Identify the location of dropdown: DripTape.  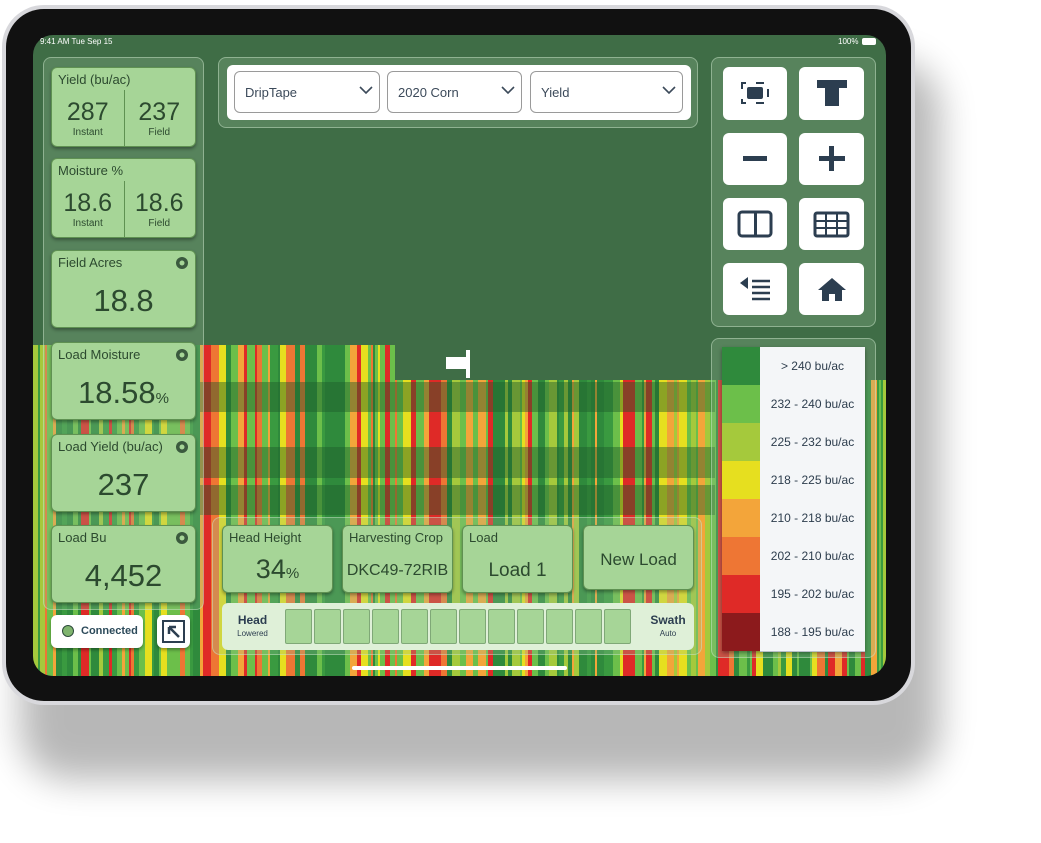
(307, 92).